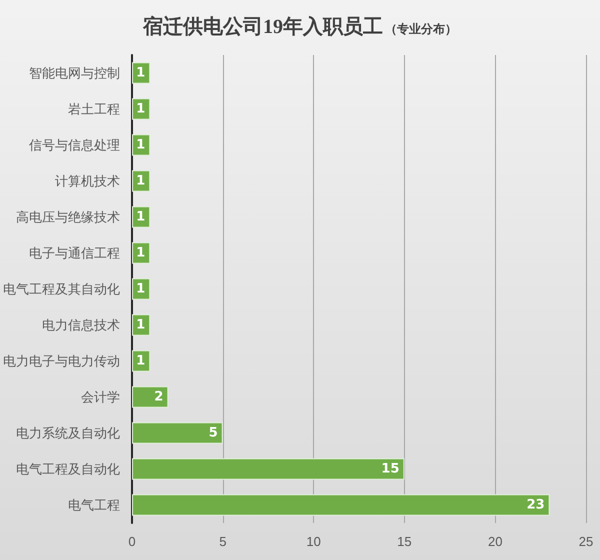 The width and height of the screenshot is (600, 560). What do you see at coordinates (586, 541) in the screenshot?
I see `x-tick-label: 25` at bounding box center [586, 541].